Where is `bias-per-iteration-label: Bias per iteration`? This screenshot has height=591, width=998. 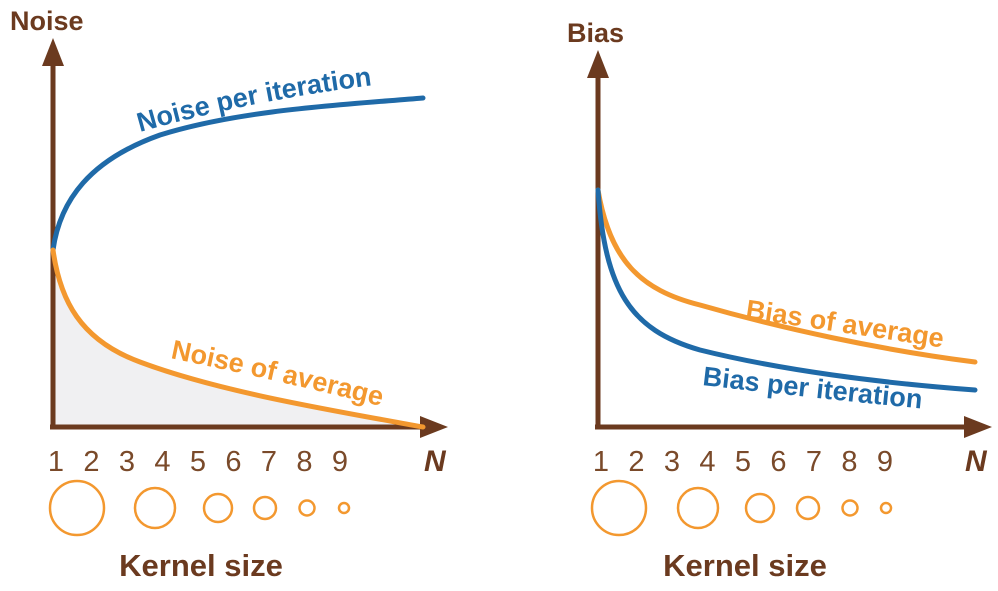
bias-per-iteration-label: Bias per iteration is located at coordinates (812, 387).